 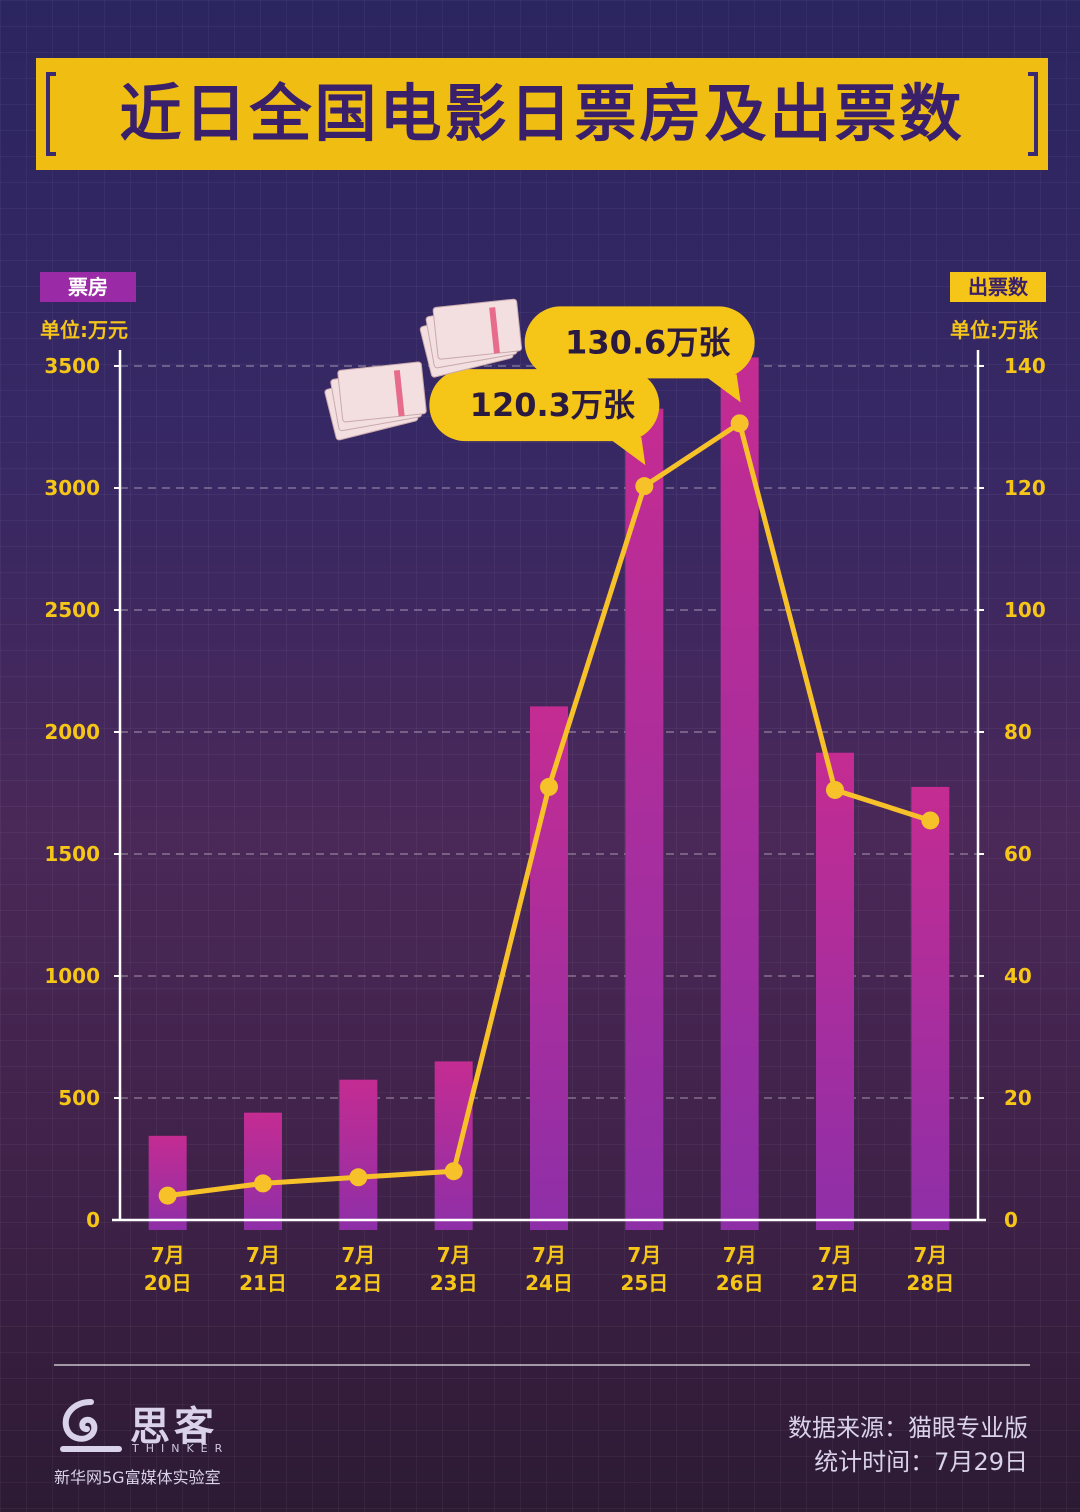 I want to click on right-tick-label: 140, so click(x=1025, y=366).